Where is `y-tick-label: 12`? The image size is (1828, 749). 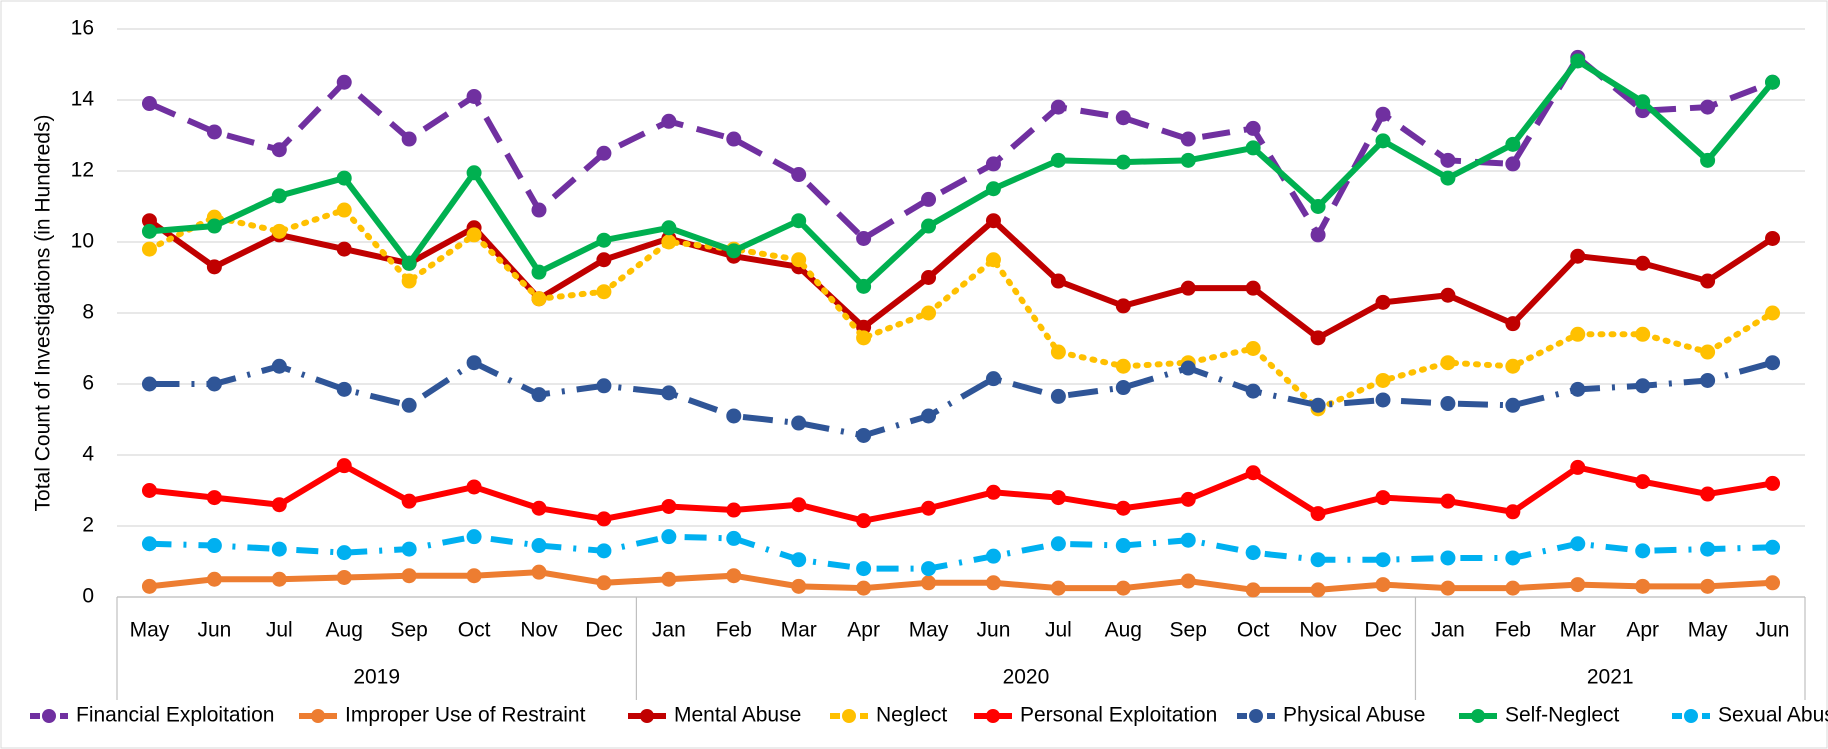
y-tick-label: 12 is located at coordinates (82, 170).